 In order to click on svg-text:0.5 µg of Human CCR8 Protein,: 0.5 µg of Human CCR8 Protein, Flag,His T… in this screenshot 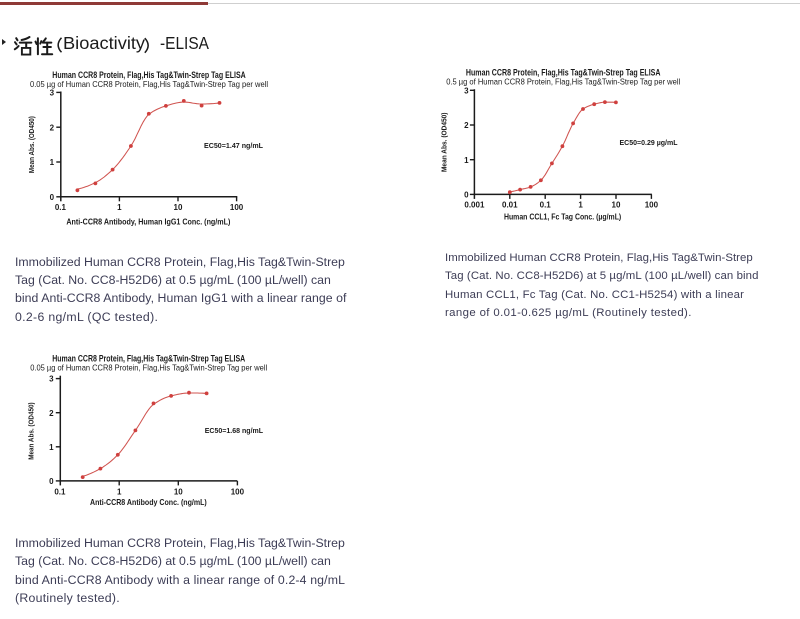, I will do `click(563, 82)`.